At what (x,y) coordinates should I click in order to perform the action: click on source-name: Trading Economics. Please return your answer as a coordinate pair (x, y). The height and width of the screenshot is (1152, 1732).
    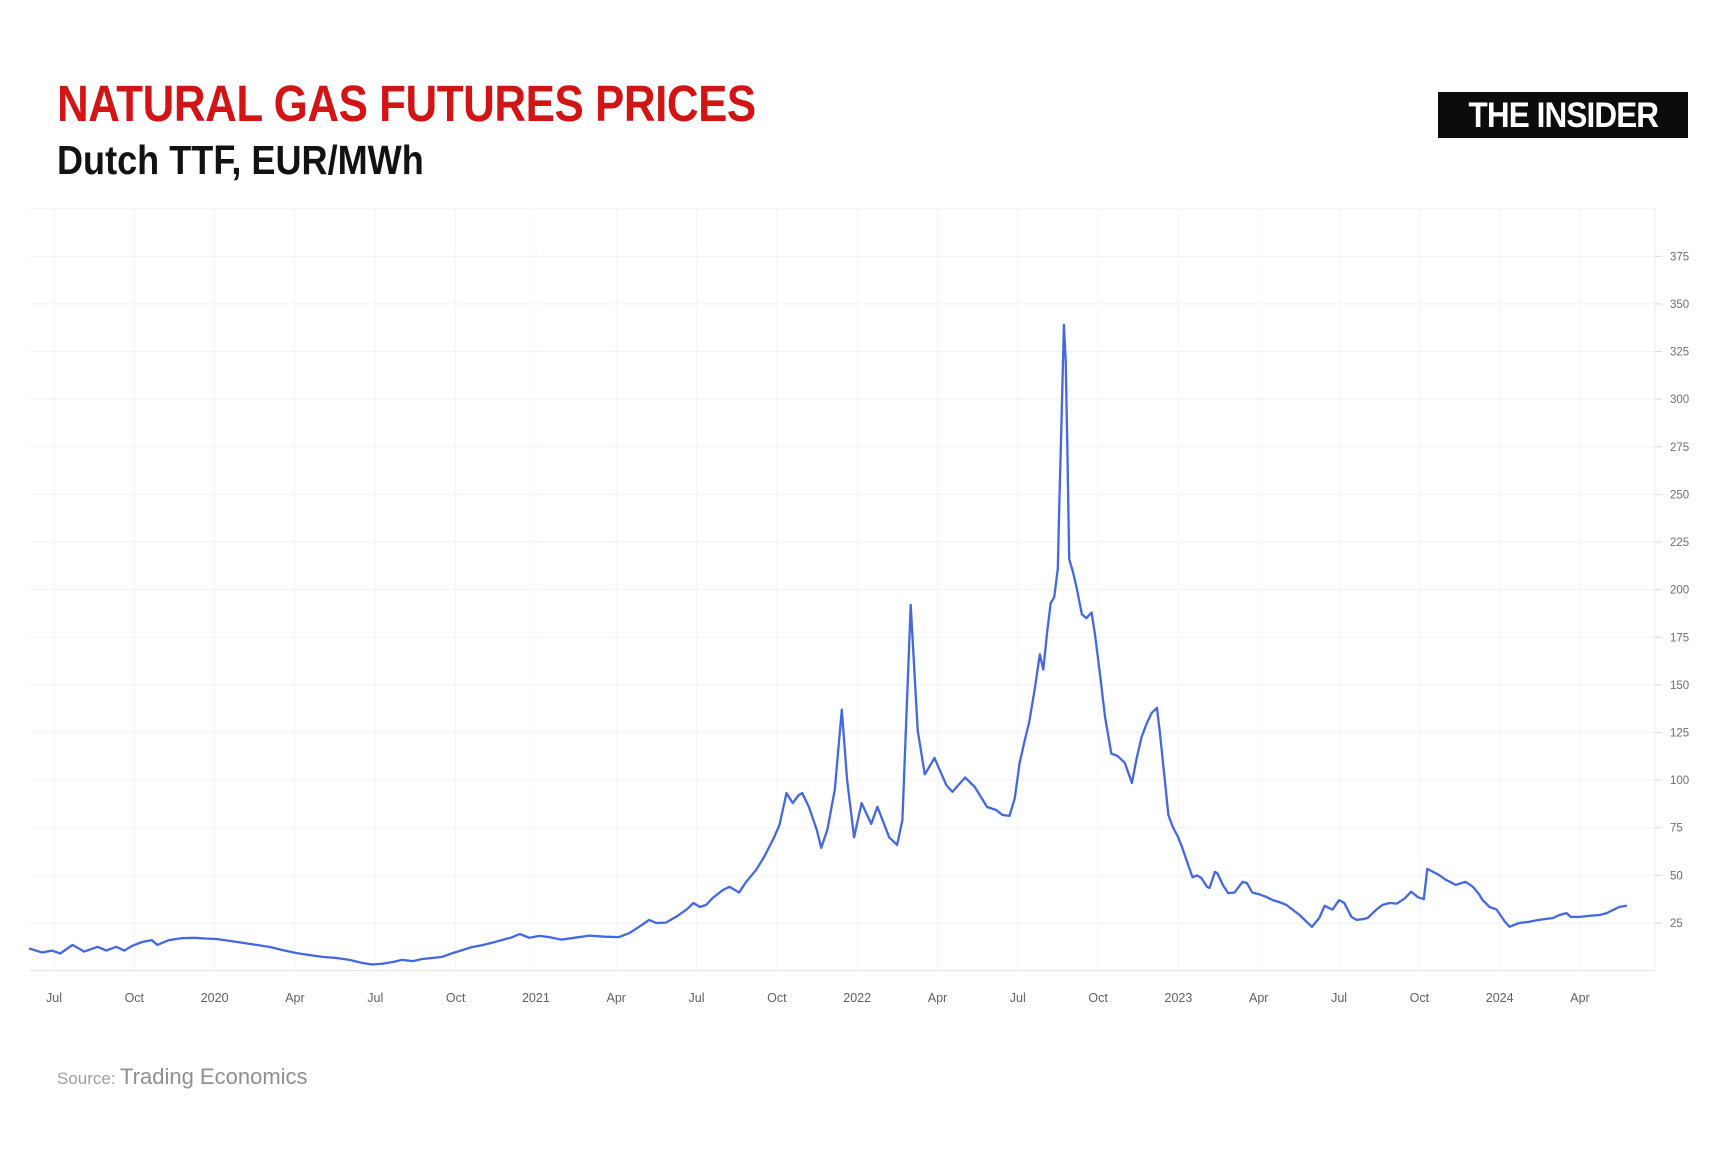
    Looking at the image, I should click on (214, 1076).